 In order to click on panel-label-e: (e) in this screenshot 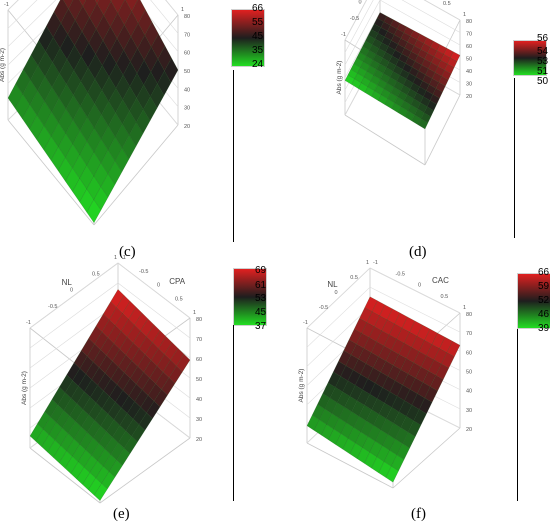, I will do `click(121, 514)`.